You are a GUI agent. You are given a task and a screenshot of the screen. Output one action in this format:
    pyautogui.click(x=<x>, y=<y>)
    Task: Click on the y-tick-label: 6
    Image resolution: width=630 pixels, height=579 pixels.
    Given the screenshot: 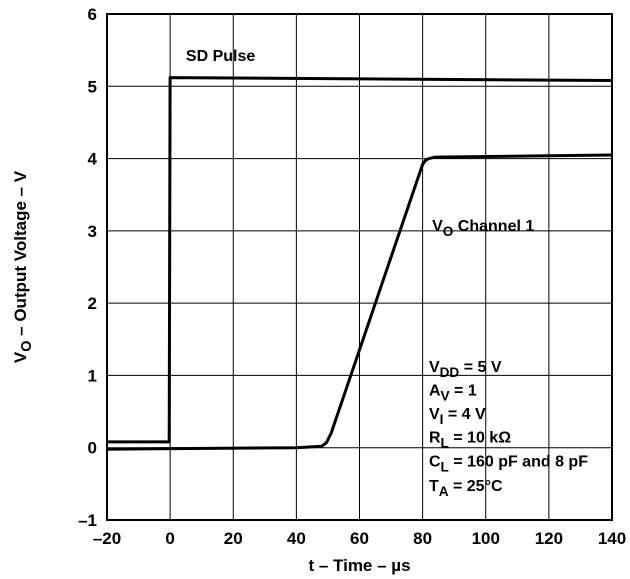 What is the action you would take?
    pyautogui.click(x=92, y=14)
    